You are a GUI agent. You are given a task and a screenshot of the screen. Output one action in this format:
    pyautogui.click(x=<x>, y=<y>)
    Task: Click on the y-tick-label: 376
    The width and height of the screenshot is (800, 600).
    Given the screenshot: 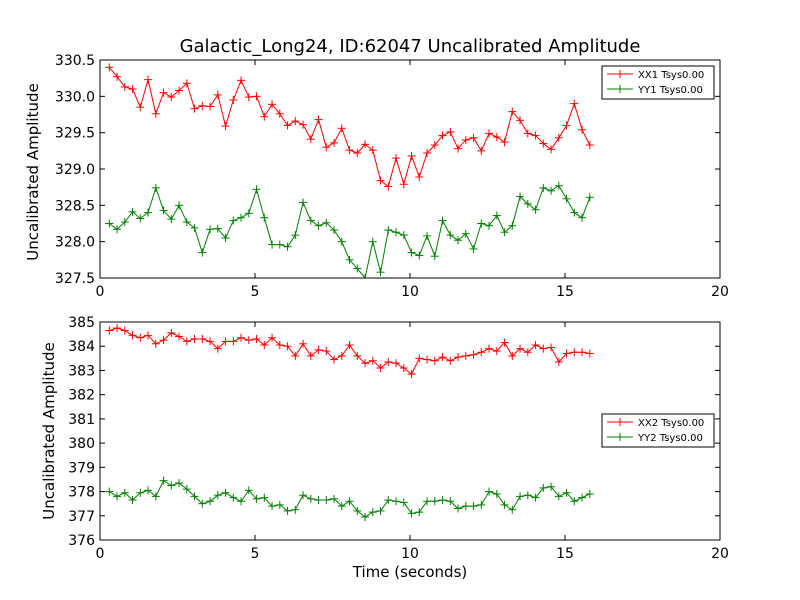 What is the action you would take?
    pyautogui.click(x=81, y=541)
    